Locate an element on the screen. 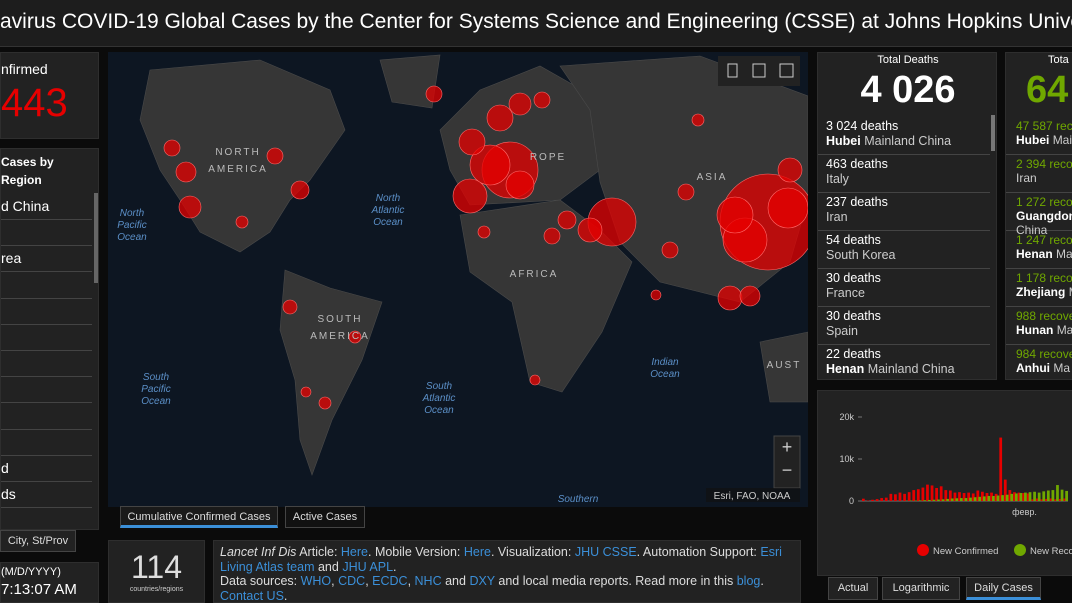  recovered-row: 47 587 recoHubei Mai is located at coordinates (1039, 135).